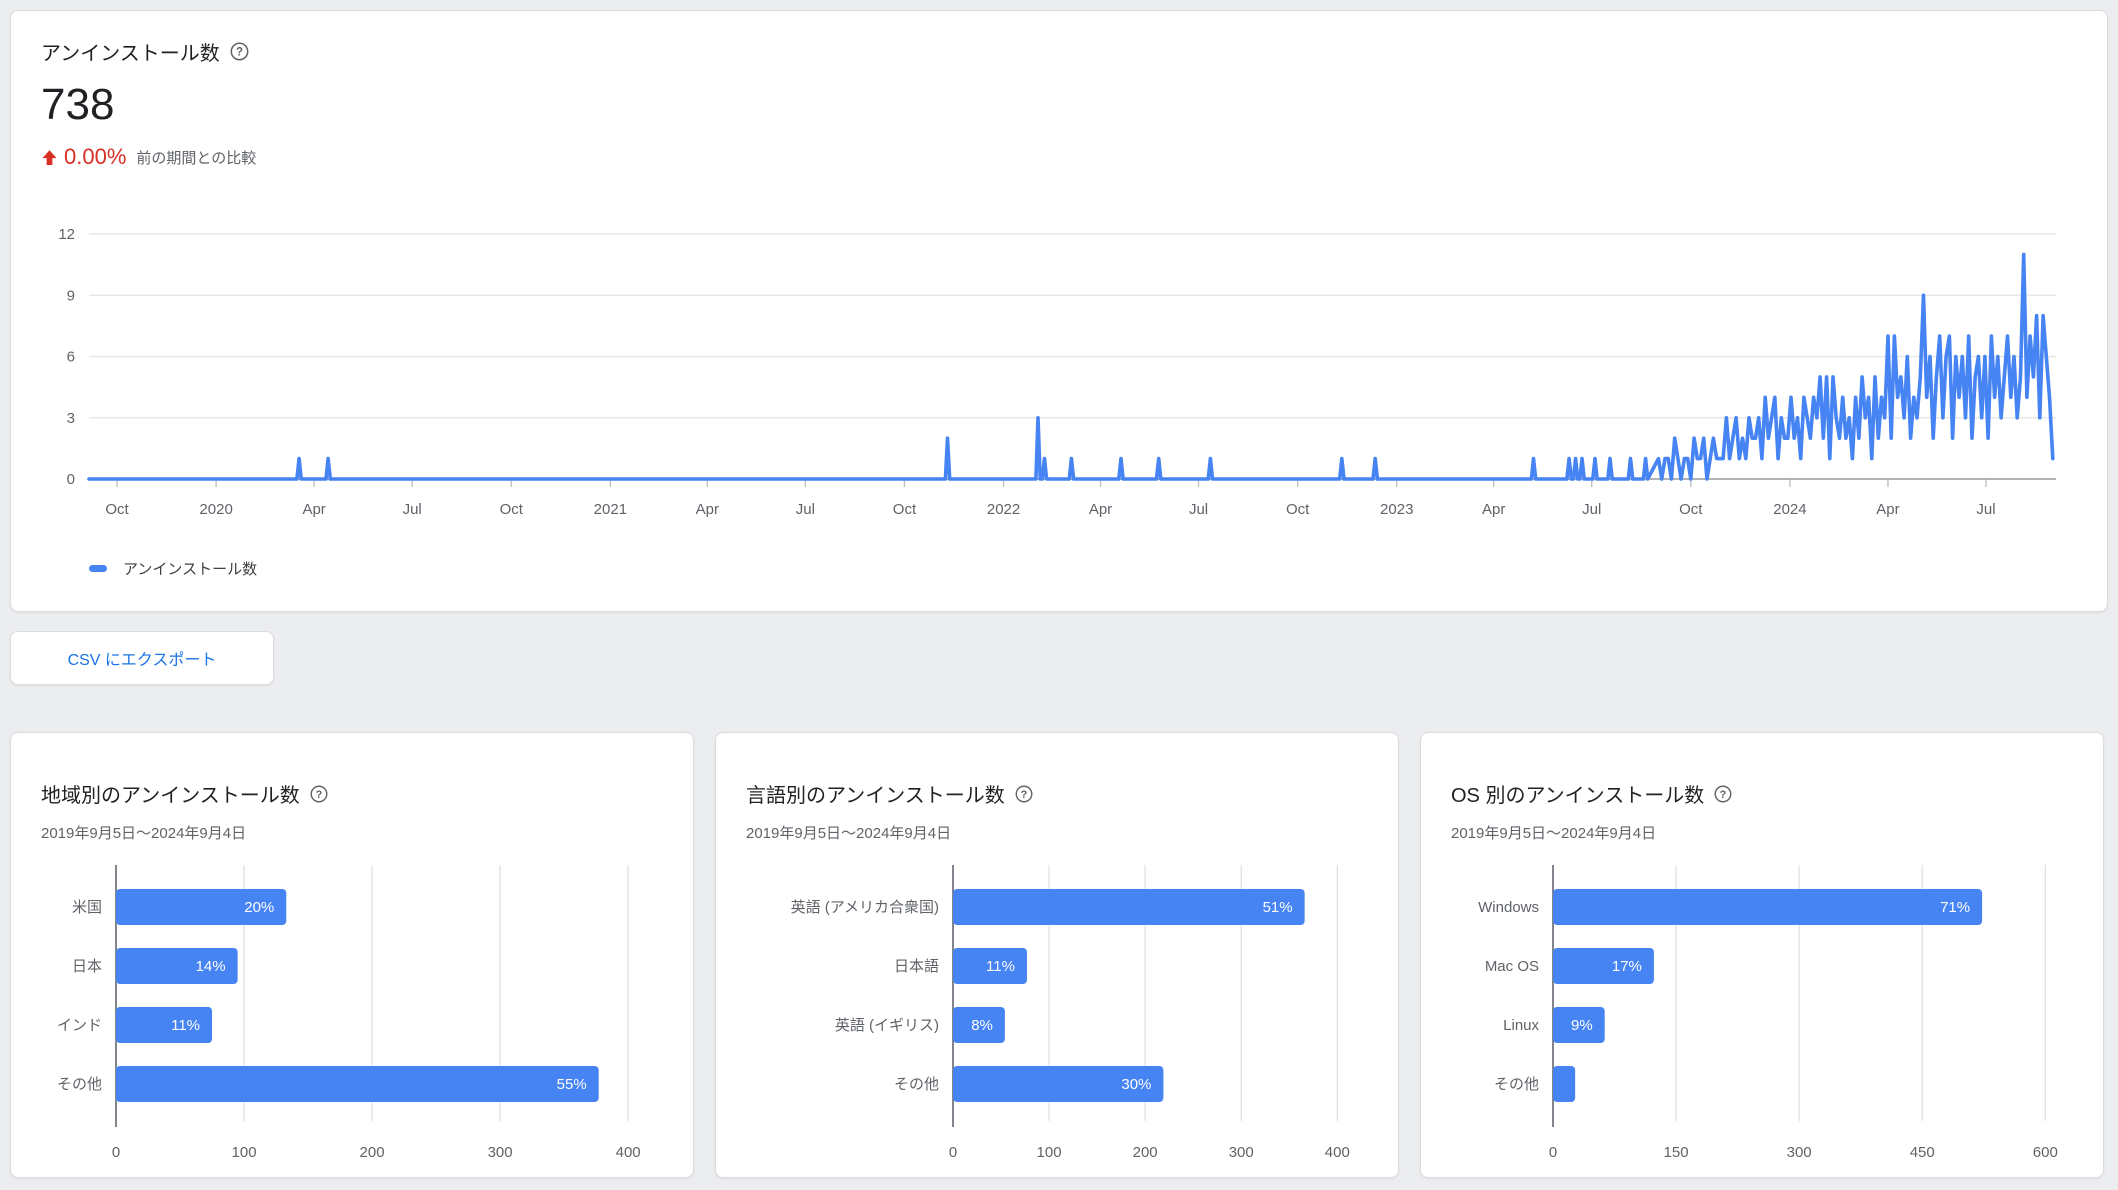 Image resolution: width=2118 pixels, height=1190 pixels. Describe the element at coordinates (1059, 51) in the screenshot. I see `uninstalls-card-header: アンインストール数 ?` at that location.